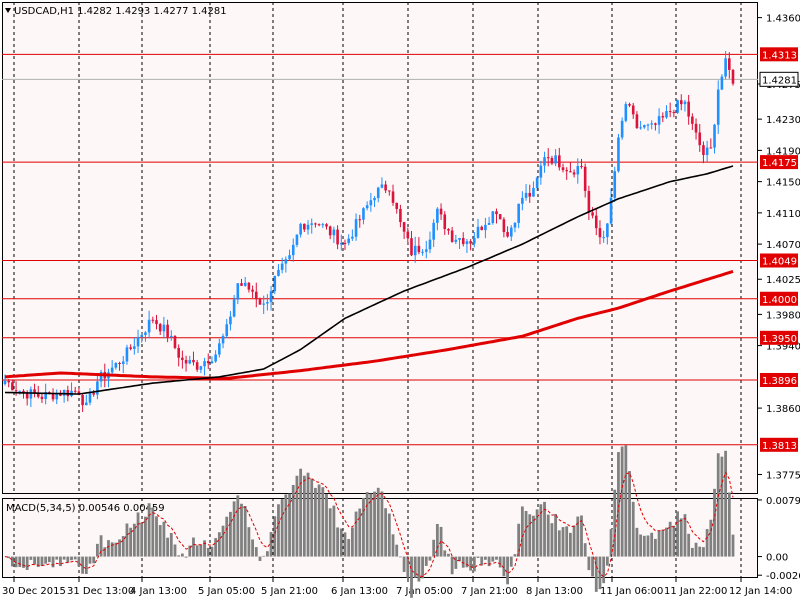 The height and width of the screenshot is (600, 800). What do you see at coordinates (760, 591) in the screenshot?
I see `x-tick-label: 12 Jan 14:00` at bounding box center [760, 591].